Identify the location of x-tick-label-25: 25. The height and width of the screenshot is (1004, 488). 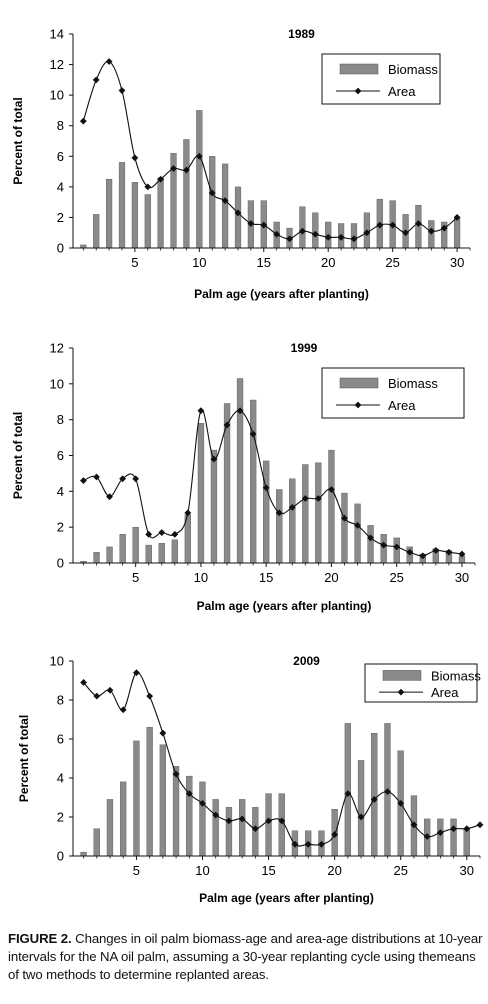
(392, 262).